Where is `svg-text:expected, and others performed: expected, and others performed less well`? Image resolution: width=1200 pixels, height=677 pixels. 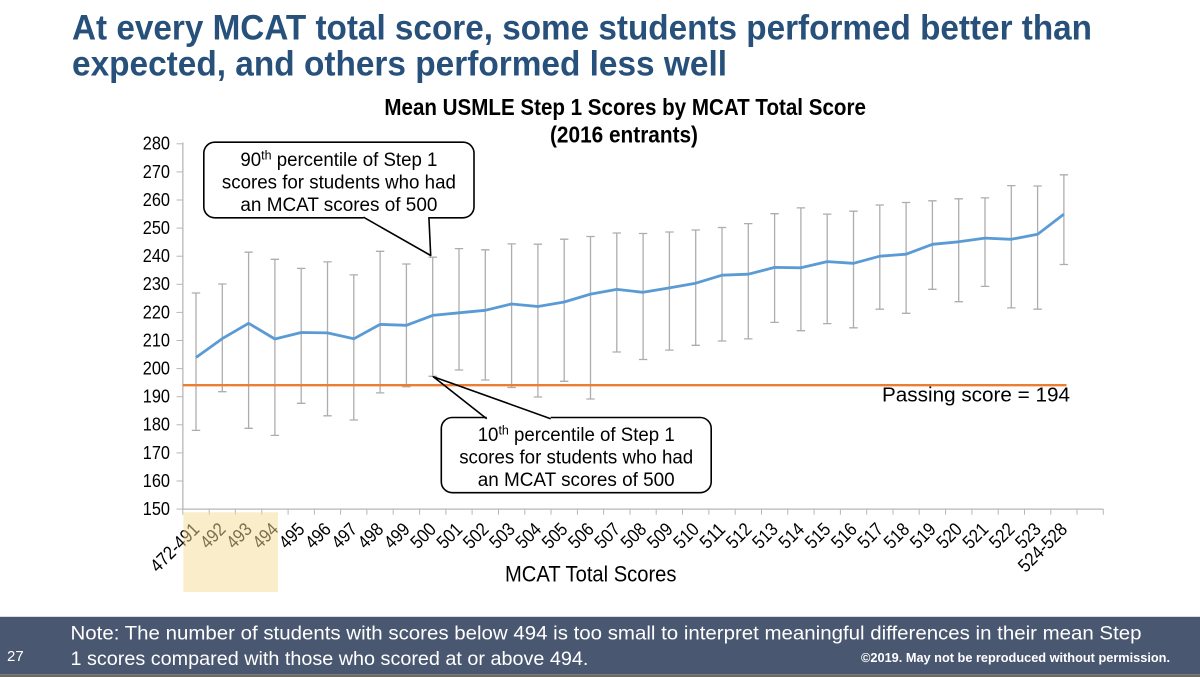
svg-text:expected, and others performed: expected, and others performed less well is located at coordinates (399, 63).